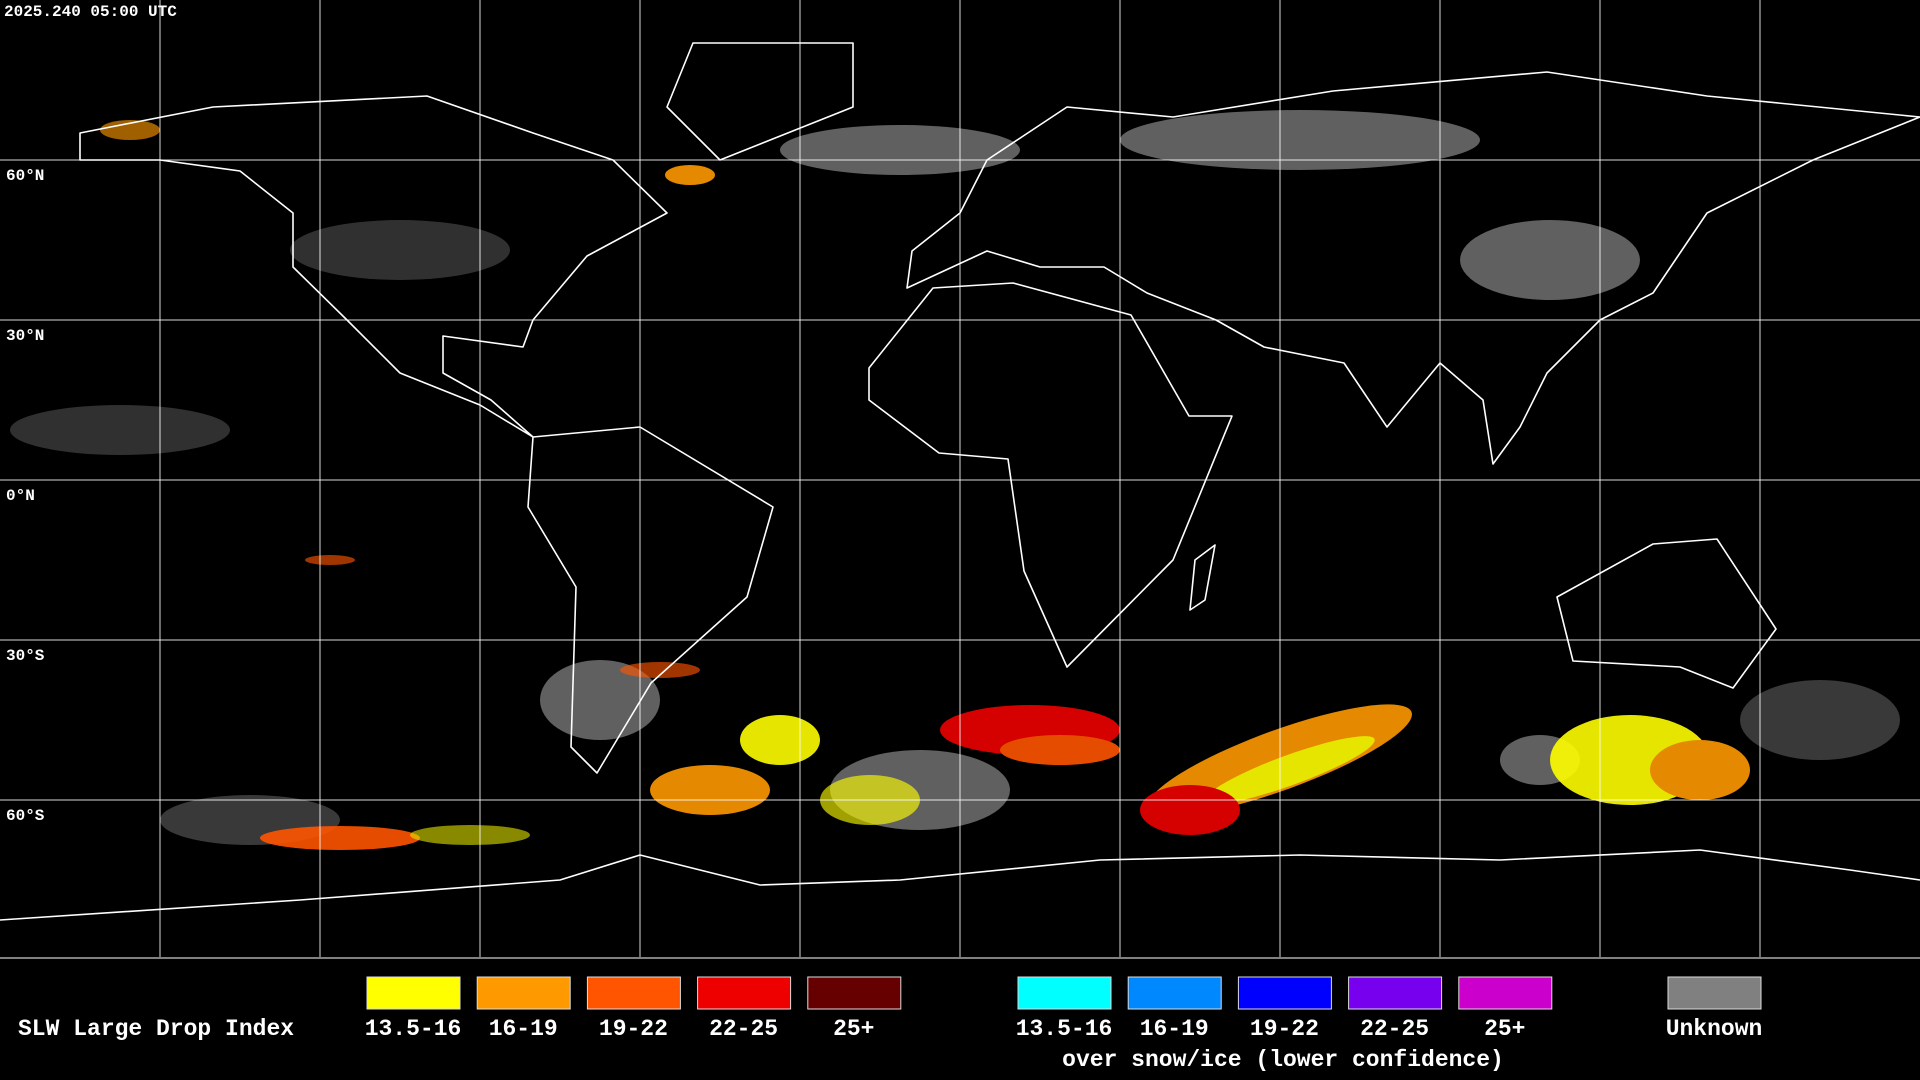 This screenshot has width=1920, height=1080. What do you see at coordinates (25, 656) in the screenshot?
I see `lat-label: 30°S` at bounding box center [25, 656].